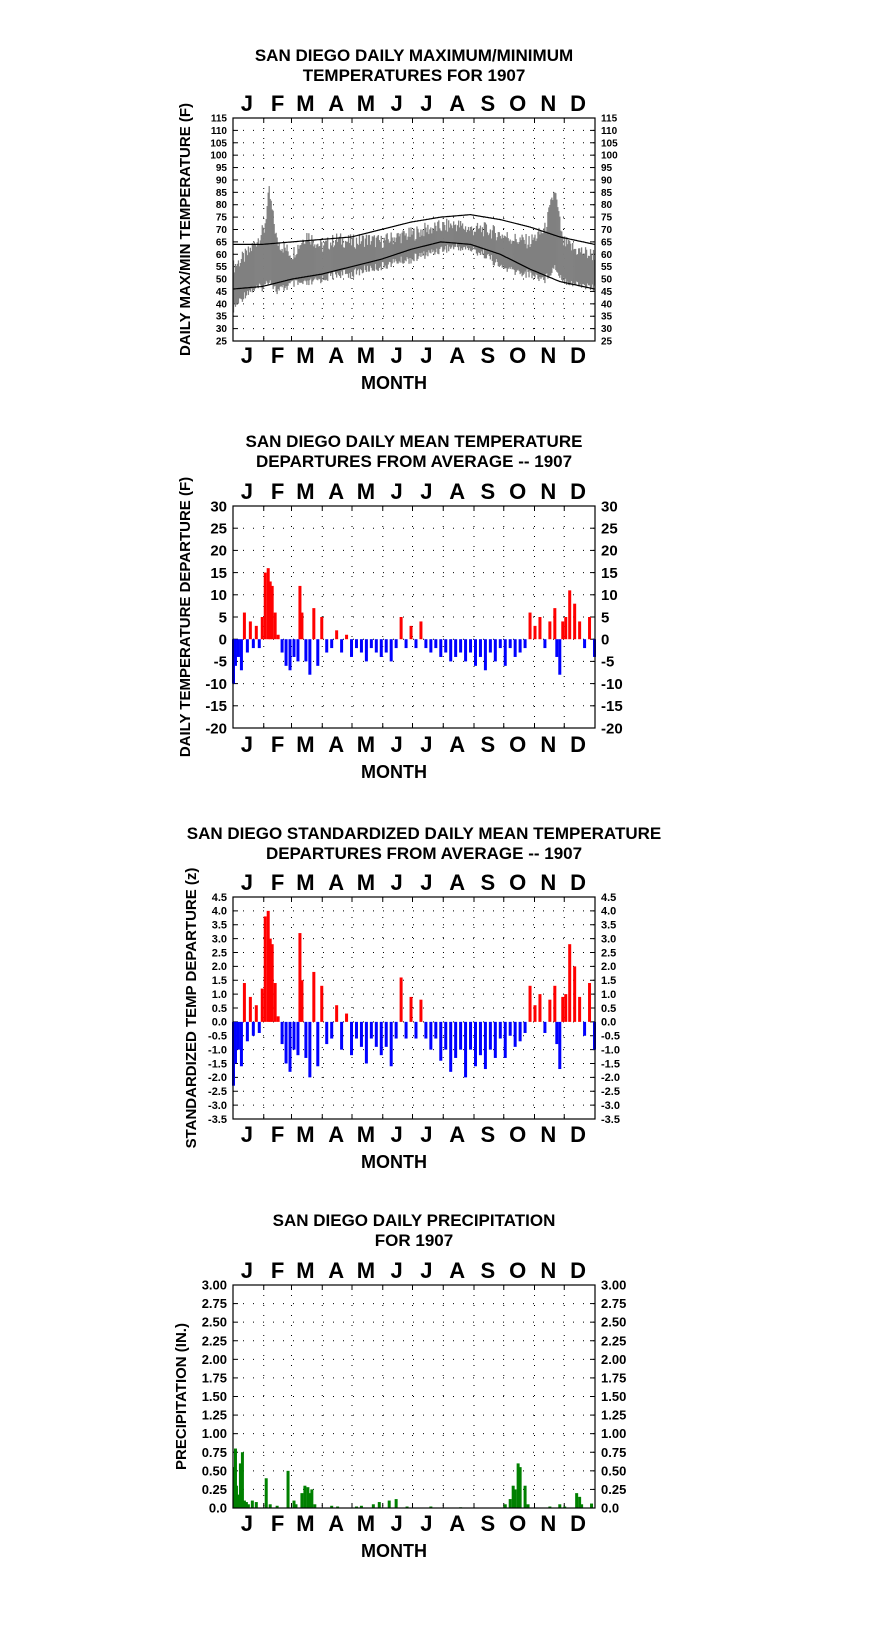 Image resolution: width=876 pixels, height=1634 pixels. What do you see at coordinates (218, 156) in the screenshot?
I see `y-tick-label-left: 100` at bounding box center [218, 156].